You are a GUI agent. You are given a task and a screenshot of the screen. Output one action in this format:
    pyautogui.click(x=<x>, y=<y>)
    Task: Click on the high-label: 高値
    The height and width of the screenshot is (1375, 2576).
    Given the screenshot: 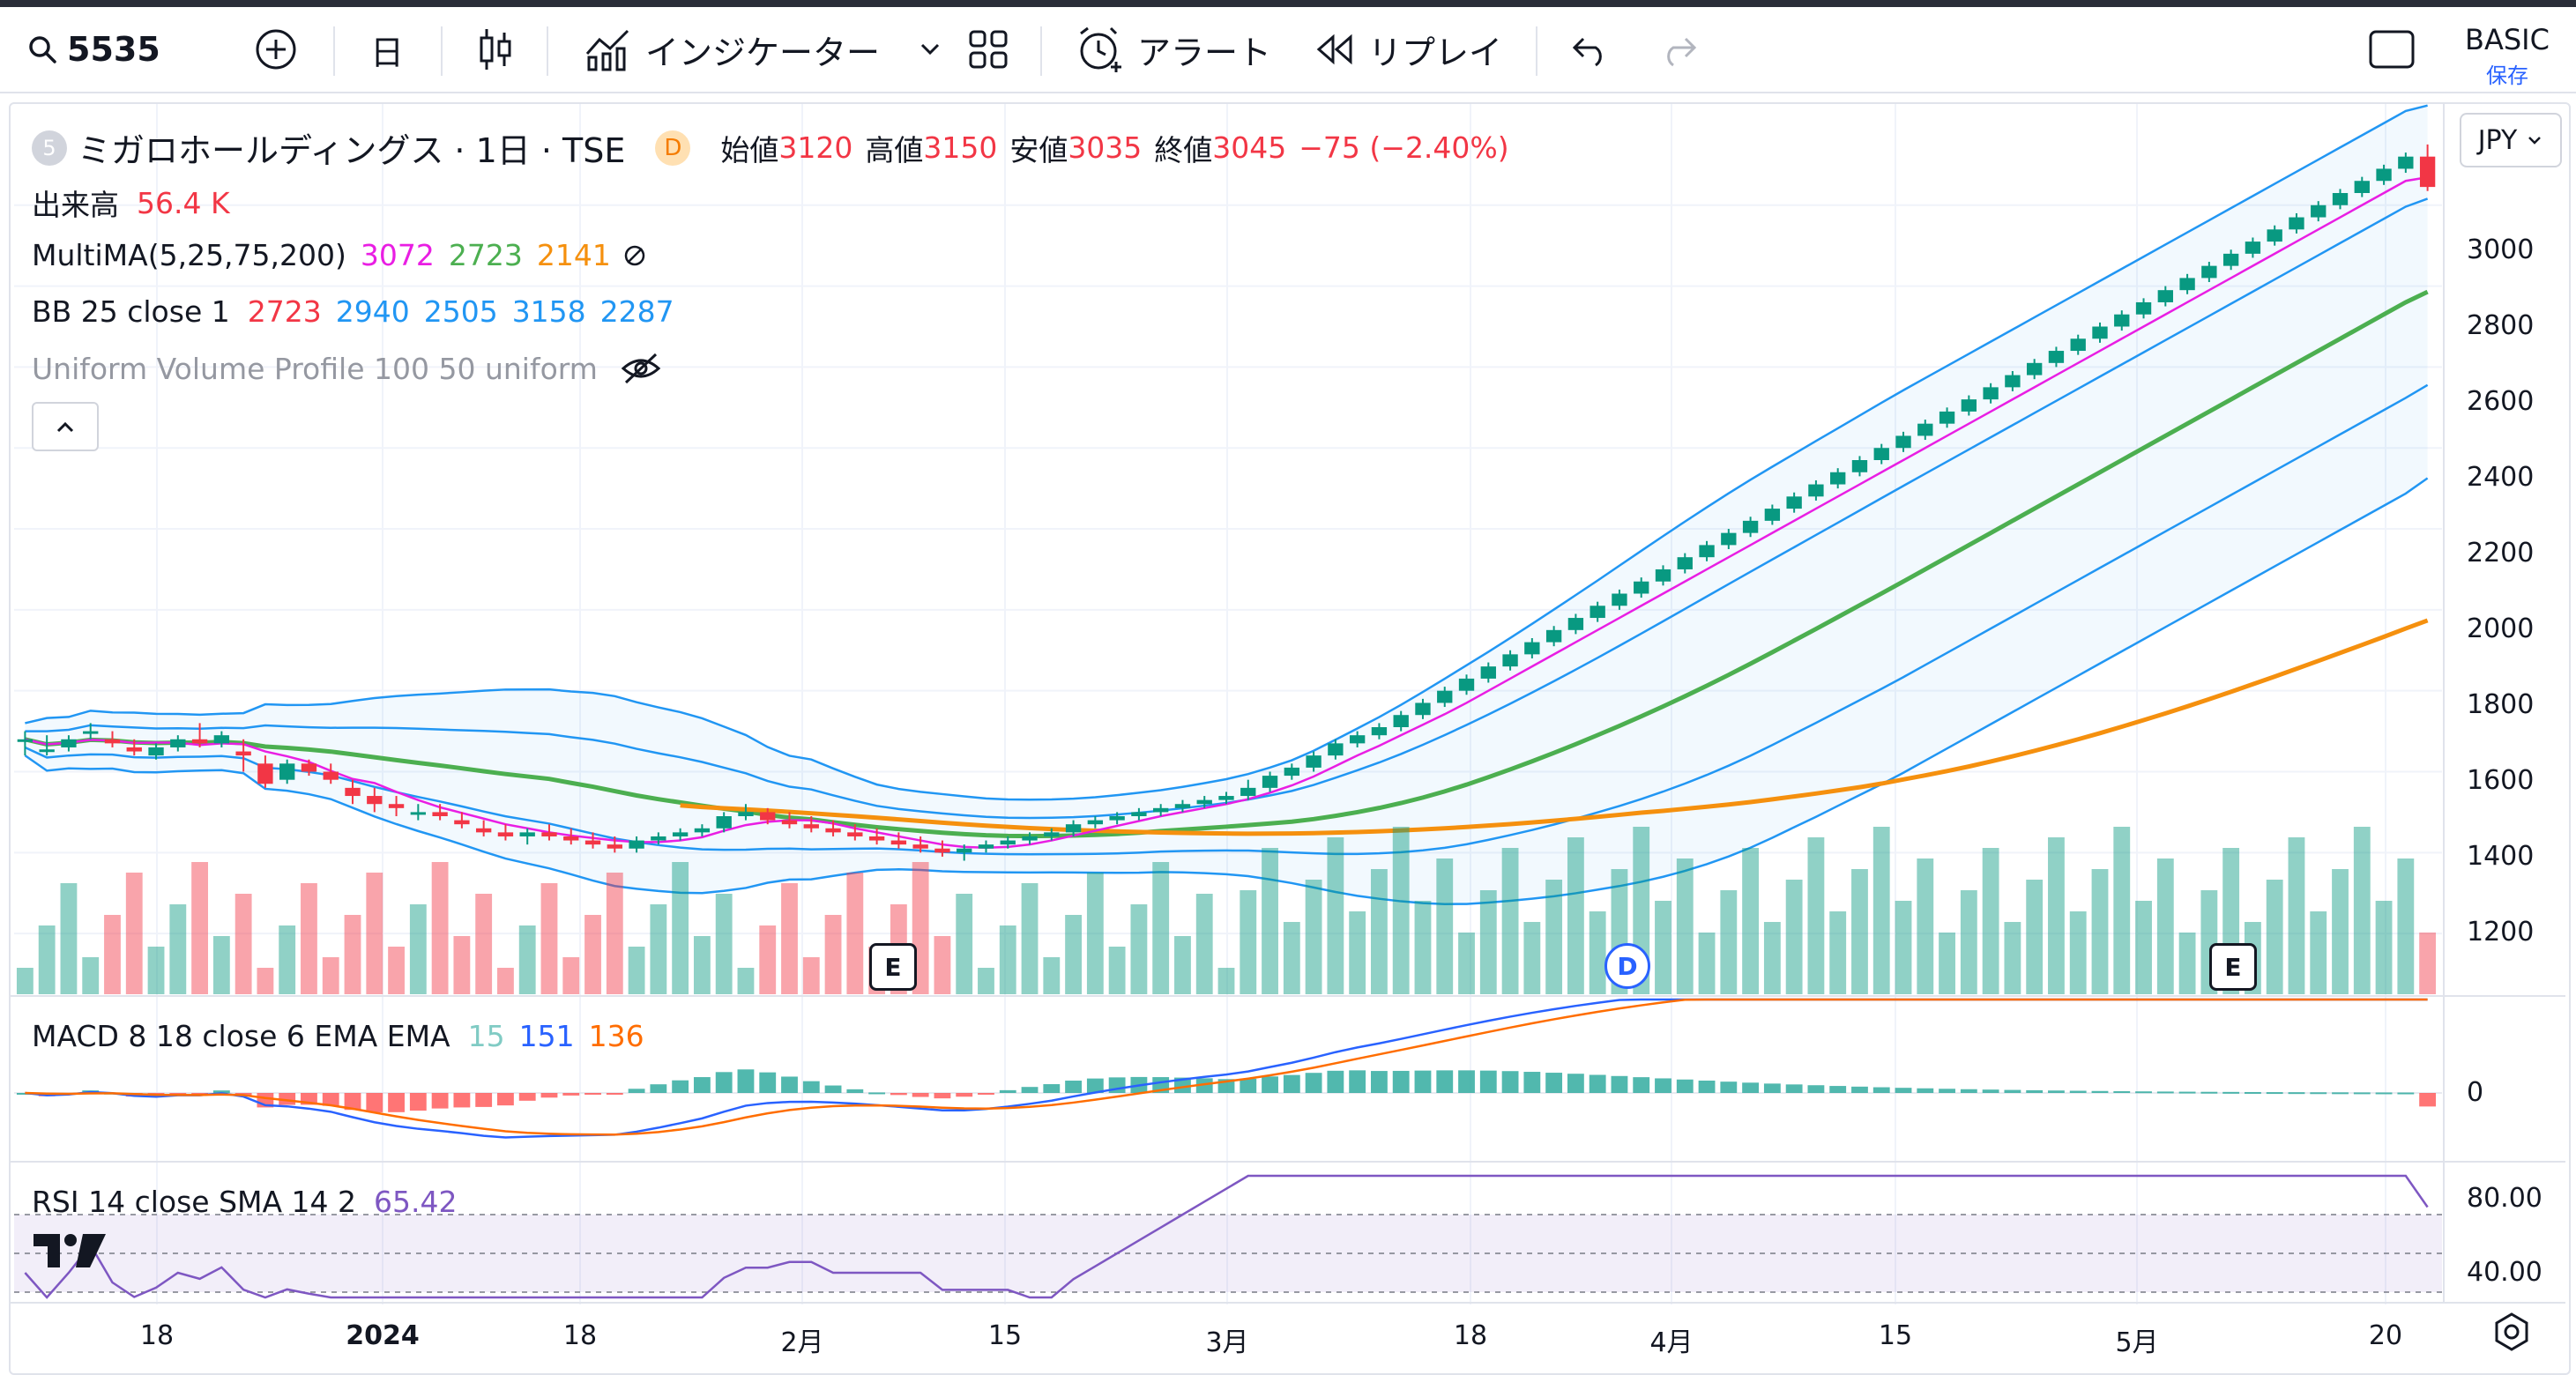 What is the action you would take?
    pyautogui.click(x=894, y=149)
    